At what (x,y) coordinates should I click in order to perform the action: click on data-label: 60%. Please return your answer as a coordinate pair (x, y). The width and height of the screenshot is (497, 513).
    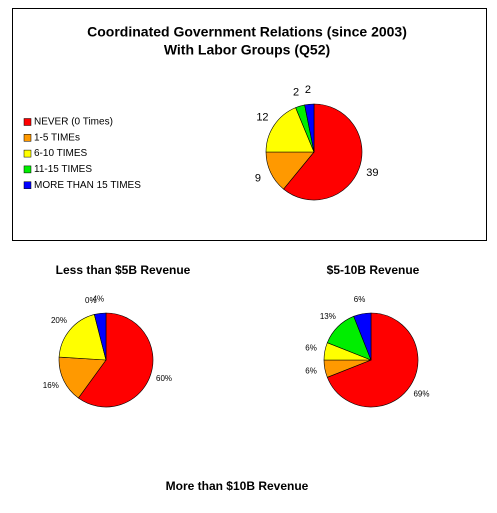
    Looking at the image, I should click on (164, 378).